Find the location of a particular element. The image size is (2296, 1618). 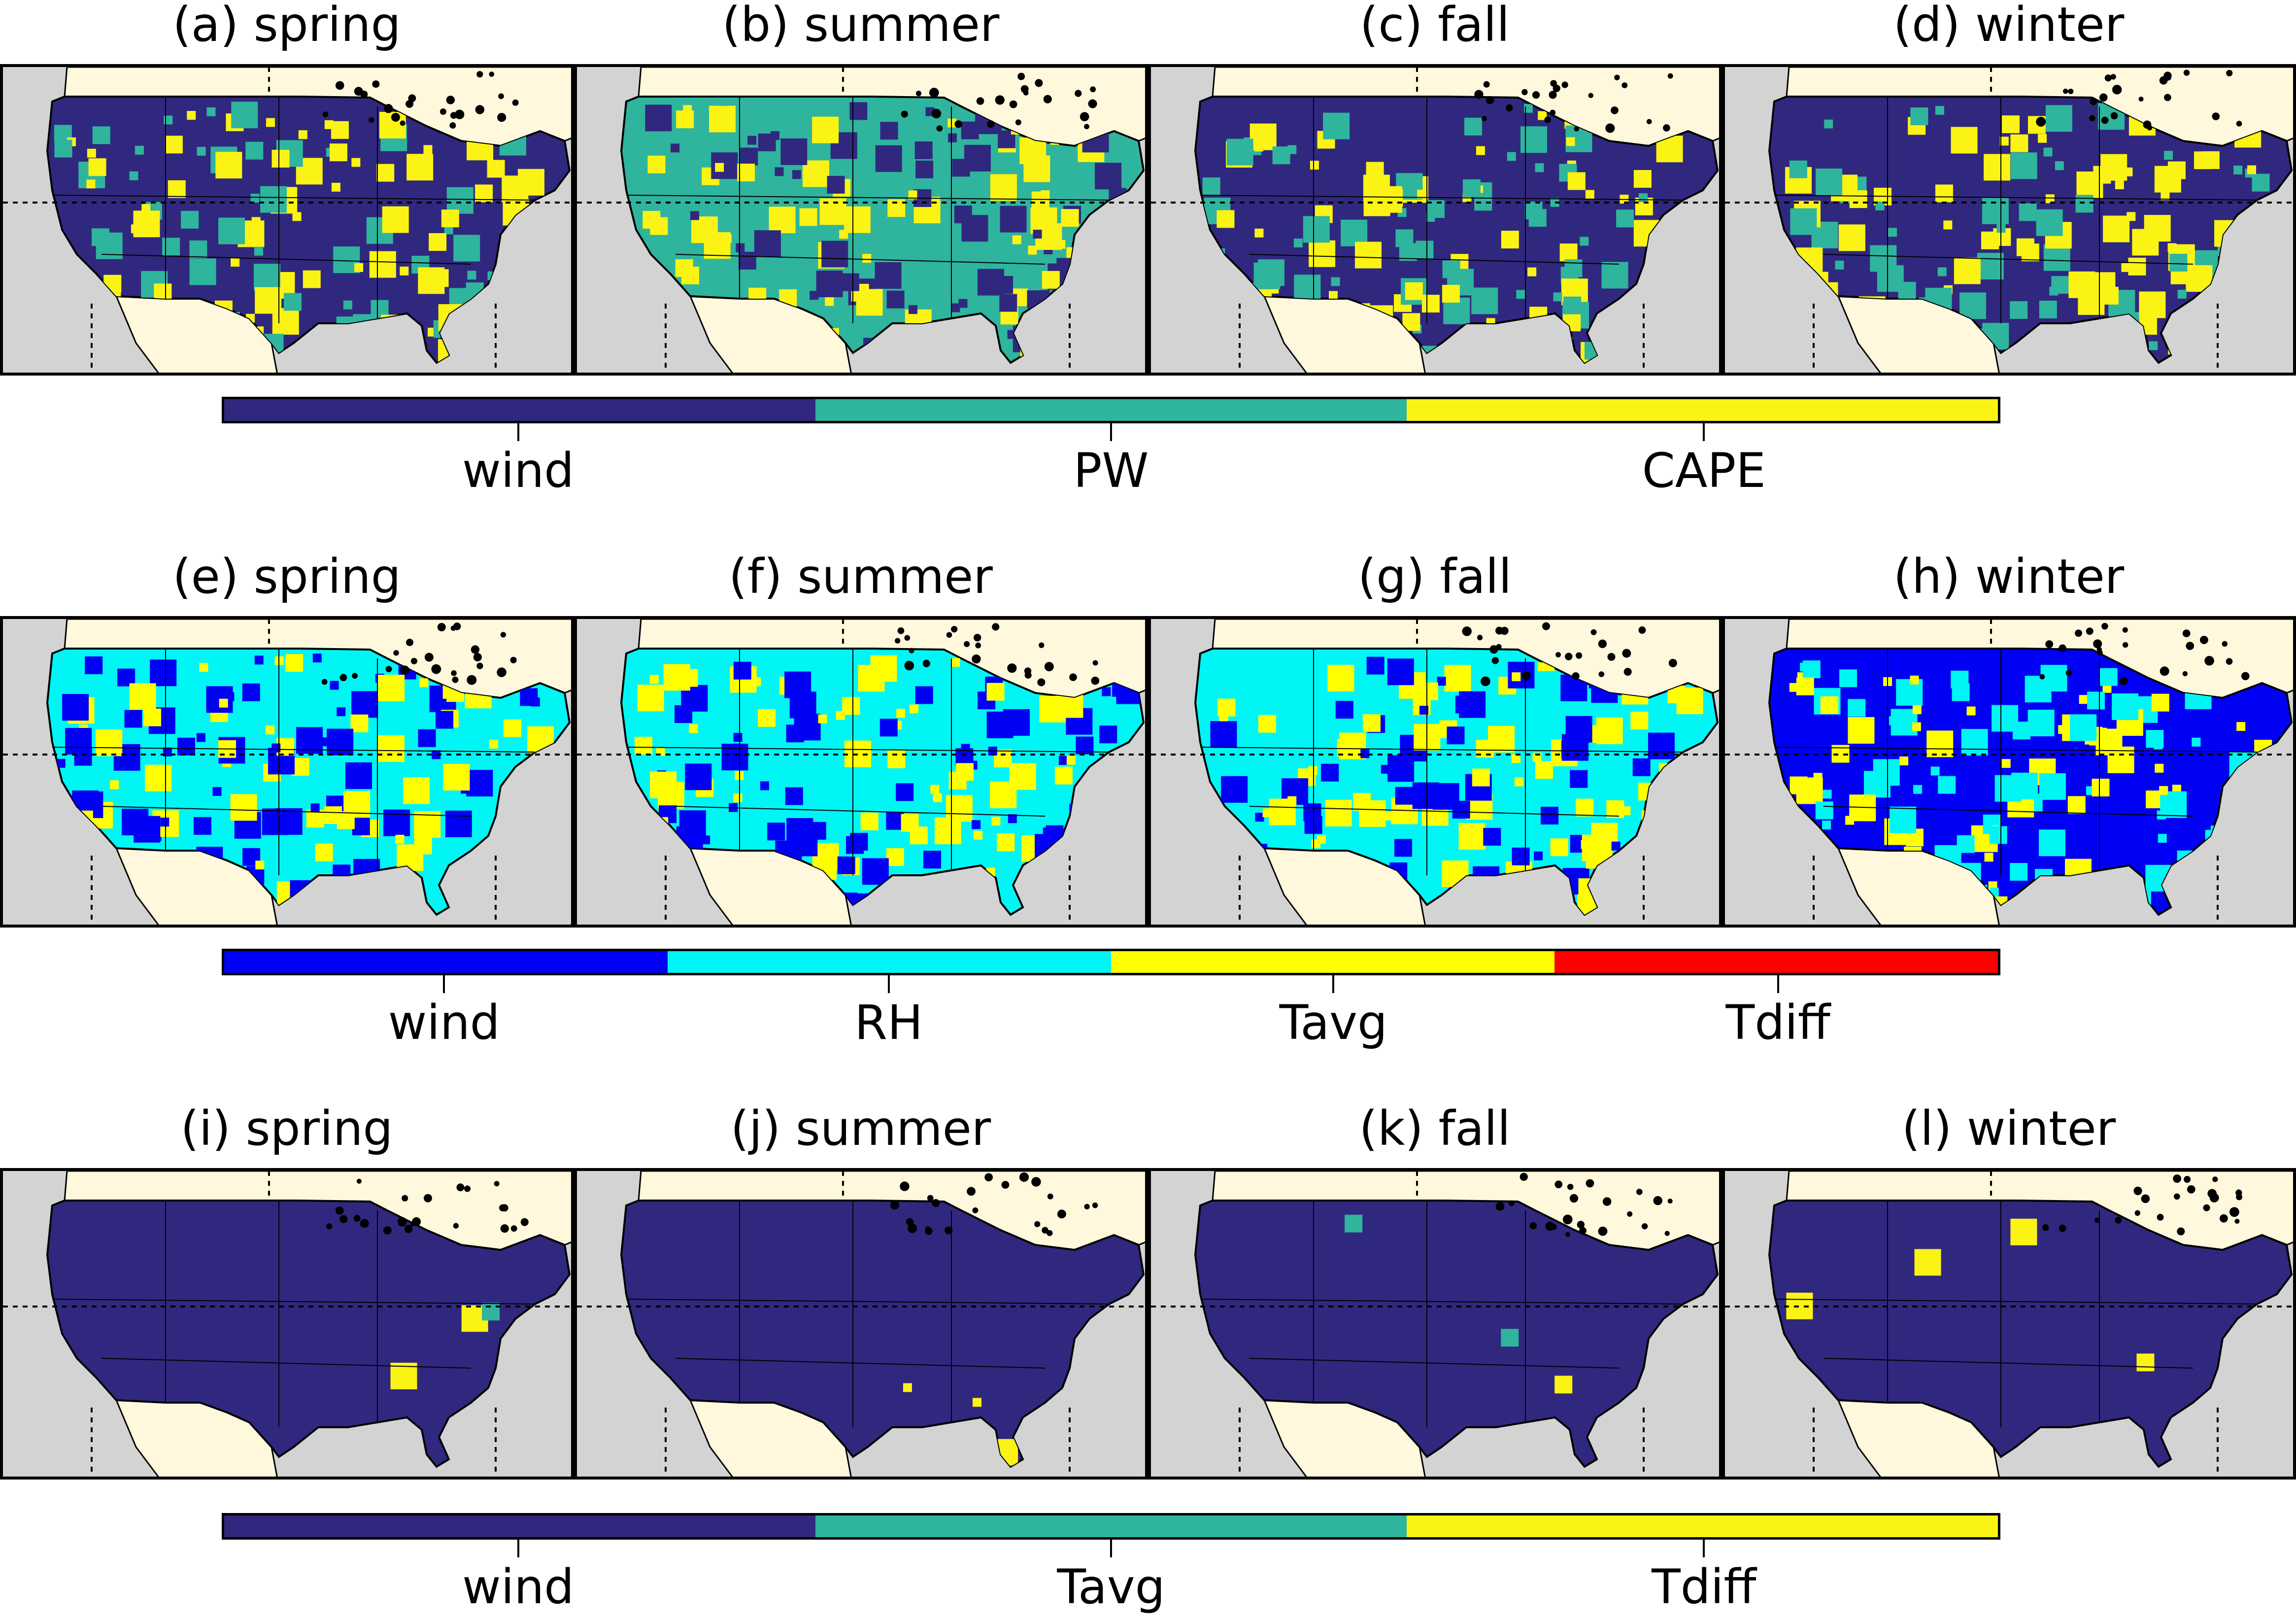

panel-title: (f) summer is located at coordinates (861, 576).